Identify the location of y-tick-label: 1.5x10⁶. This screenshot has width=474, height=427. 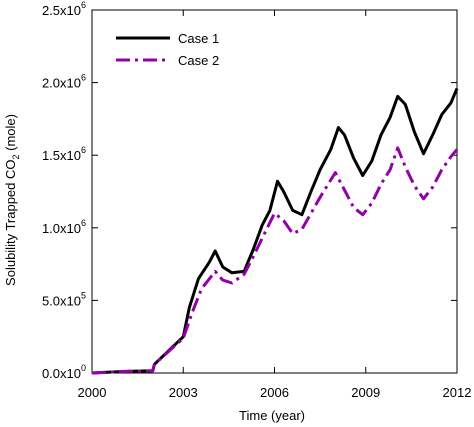
(64, 154).